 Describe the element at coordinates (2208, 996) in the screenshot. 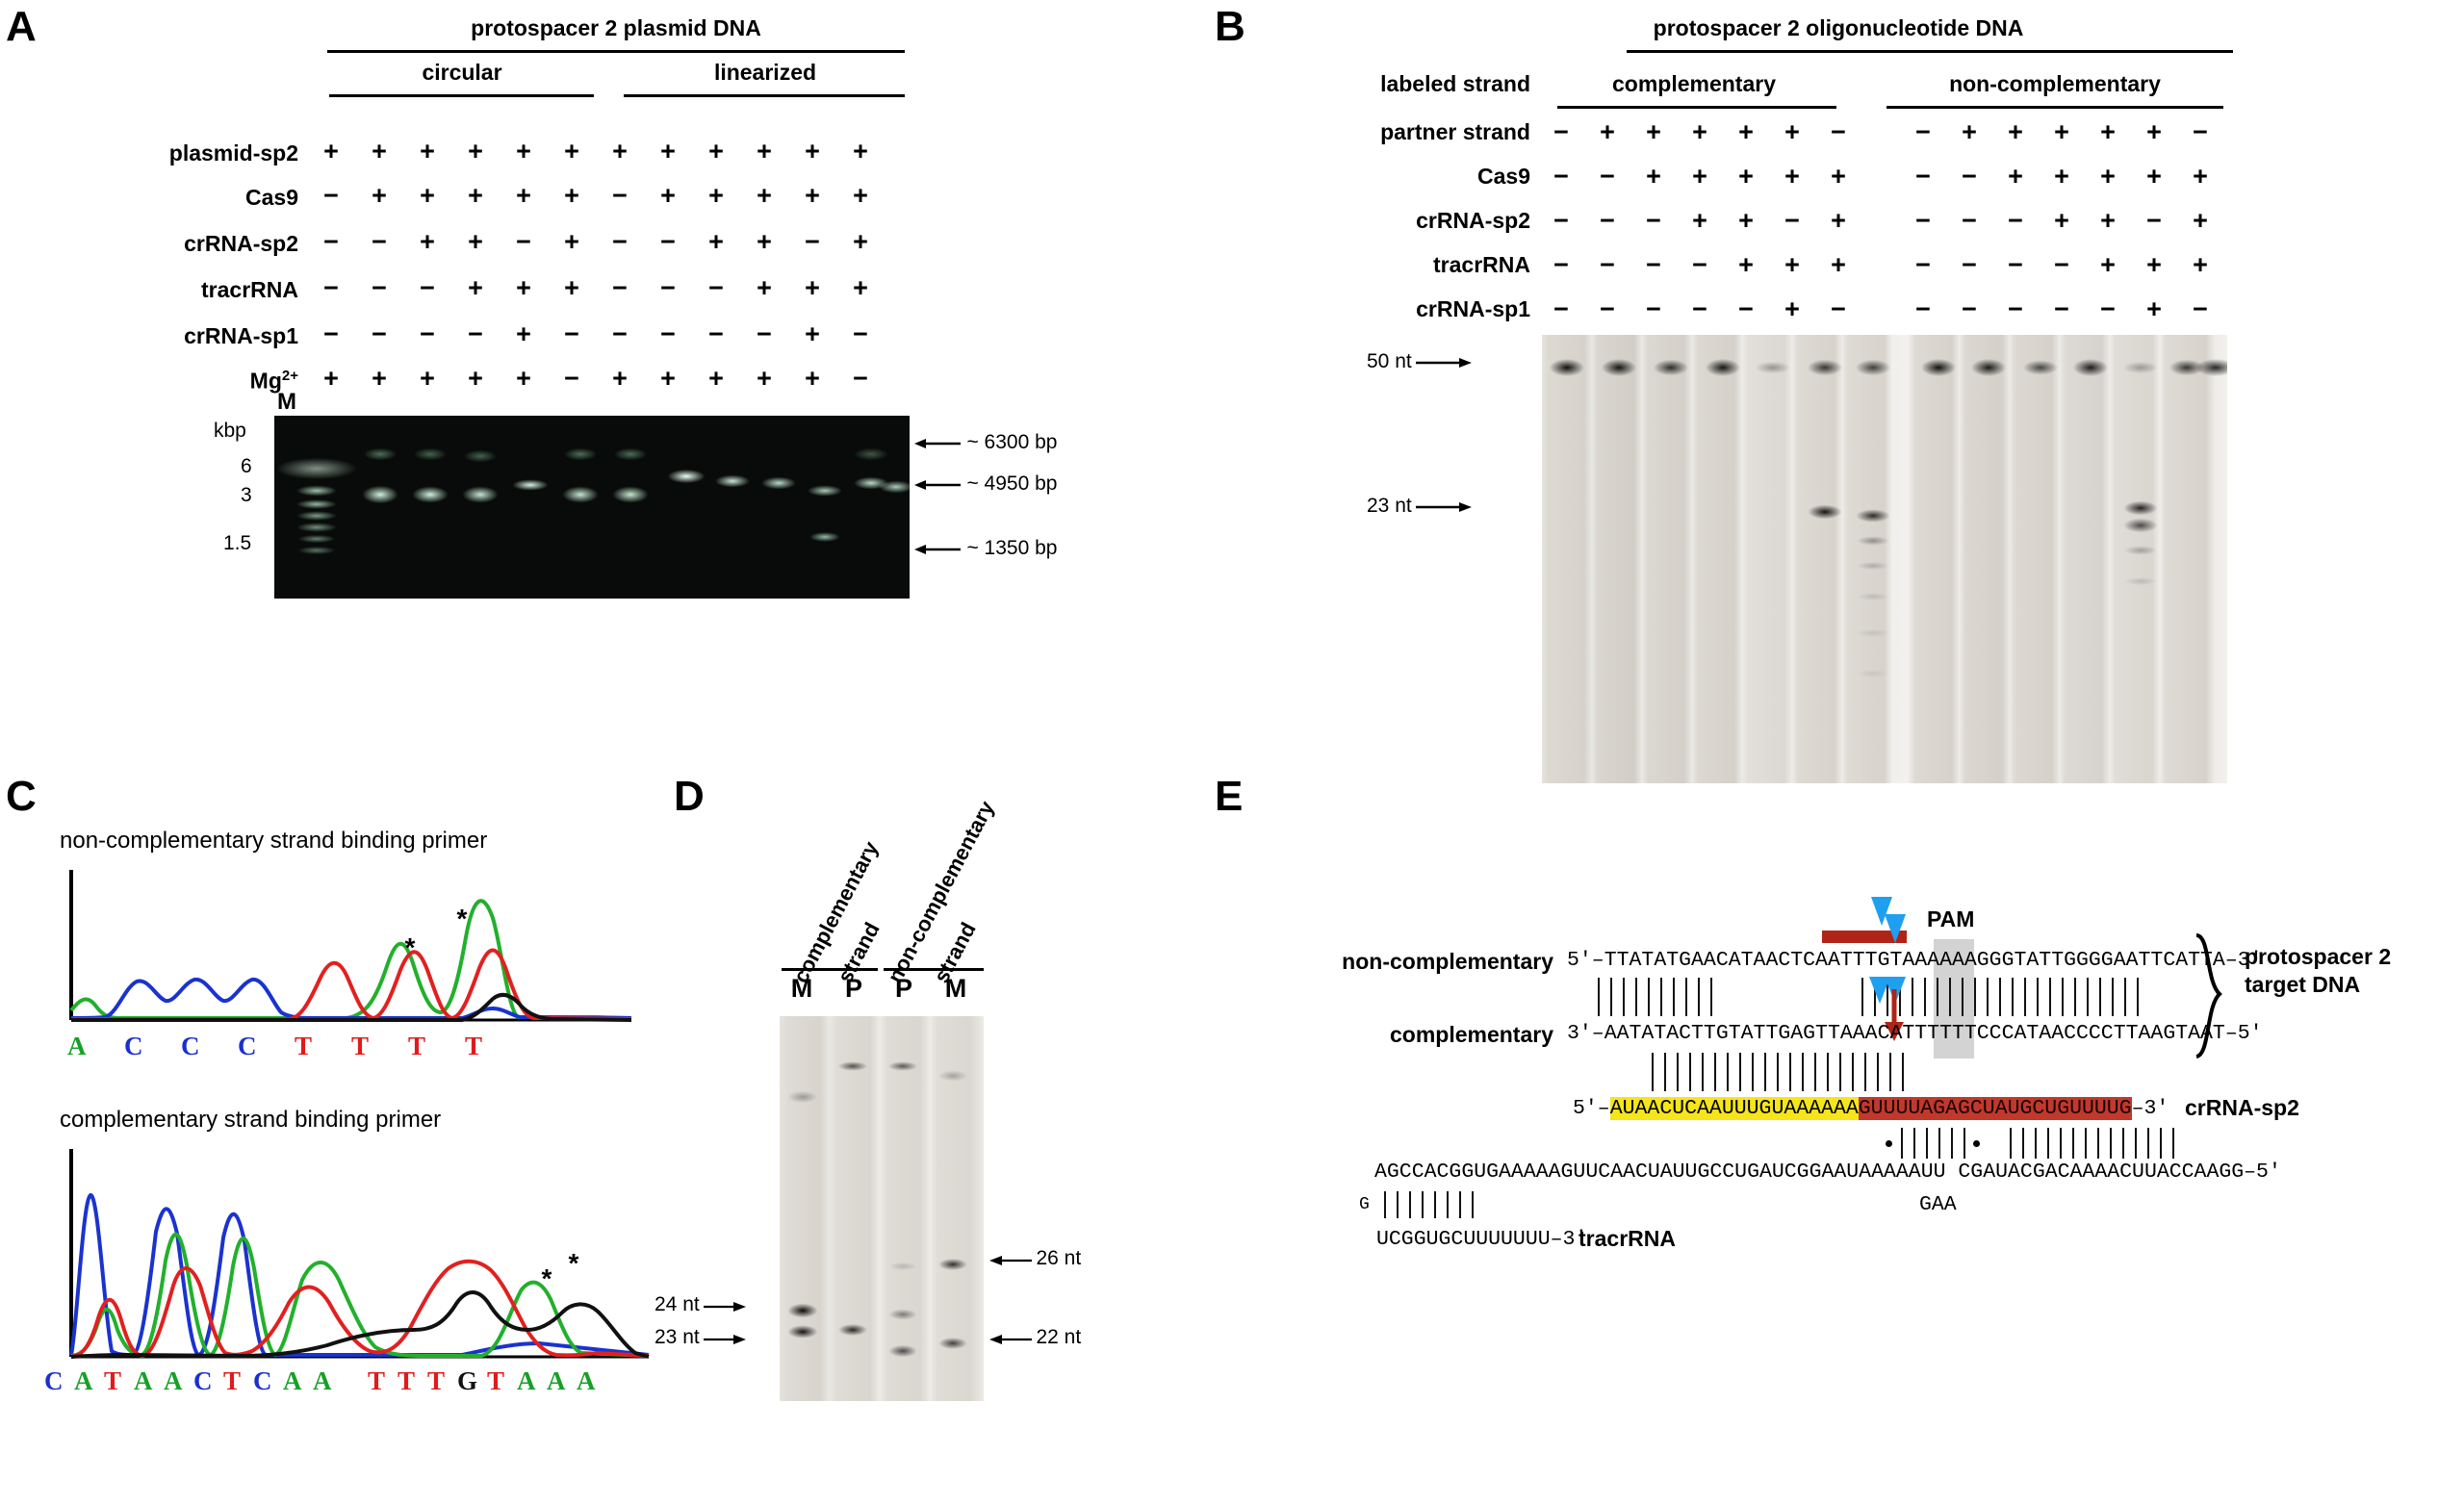

I see `curly-brace-icon` at that location.